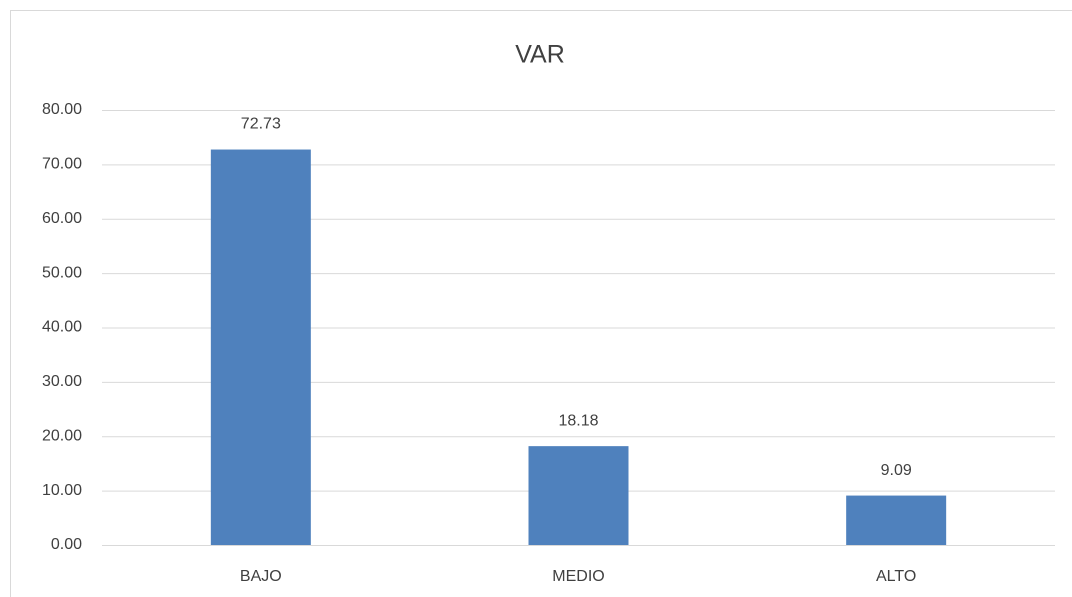 The height and width of the screenshot is (597, 1072). Describe the element at coordinates (62, 109) in the screenshot. I see `y-tick-label: 80.00` at that location.